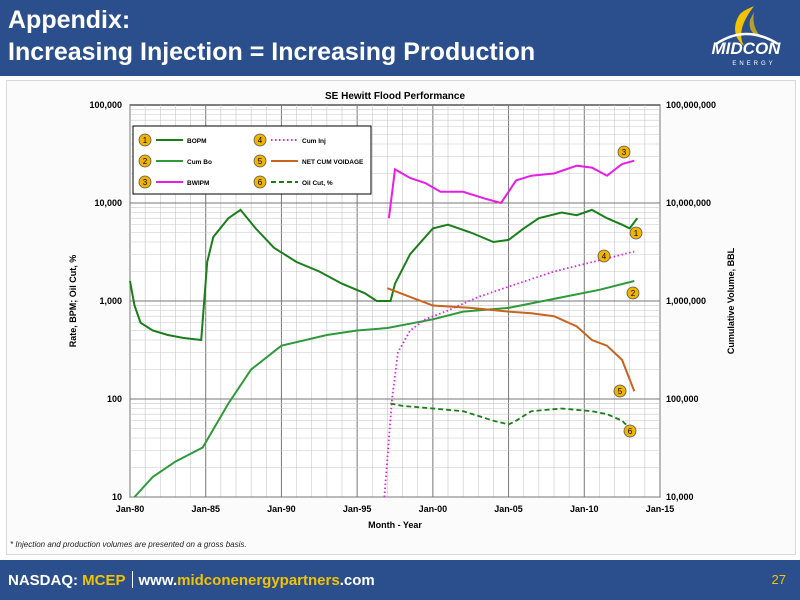 The width and height of the screenshot is (800, 600). I want to click on url-brand: midconenergypartners, so click(258, 580).